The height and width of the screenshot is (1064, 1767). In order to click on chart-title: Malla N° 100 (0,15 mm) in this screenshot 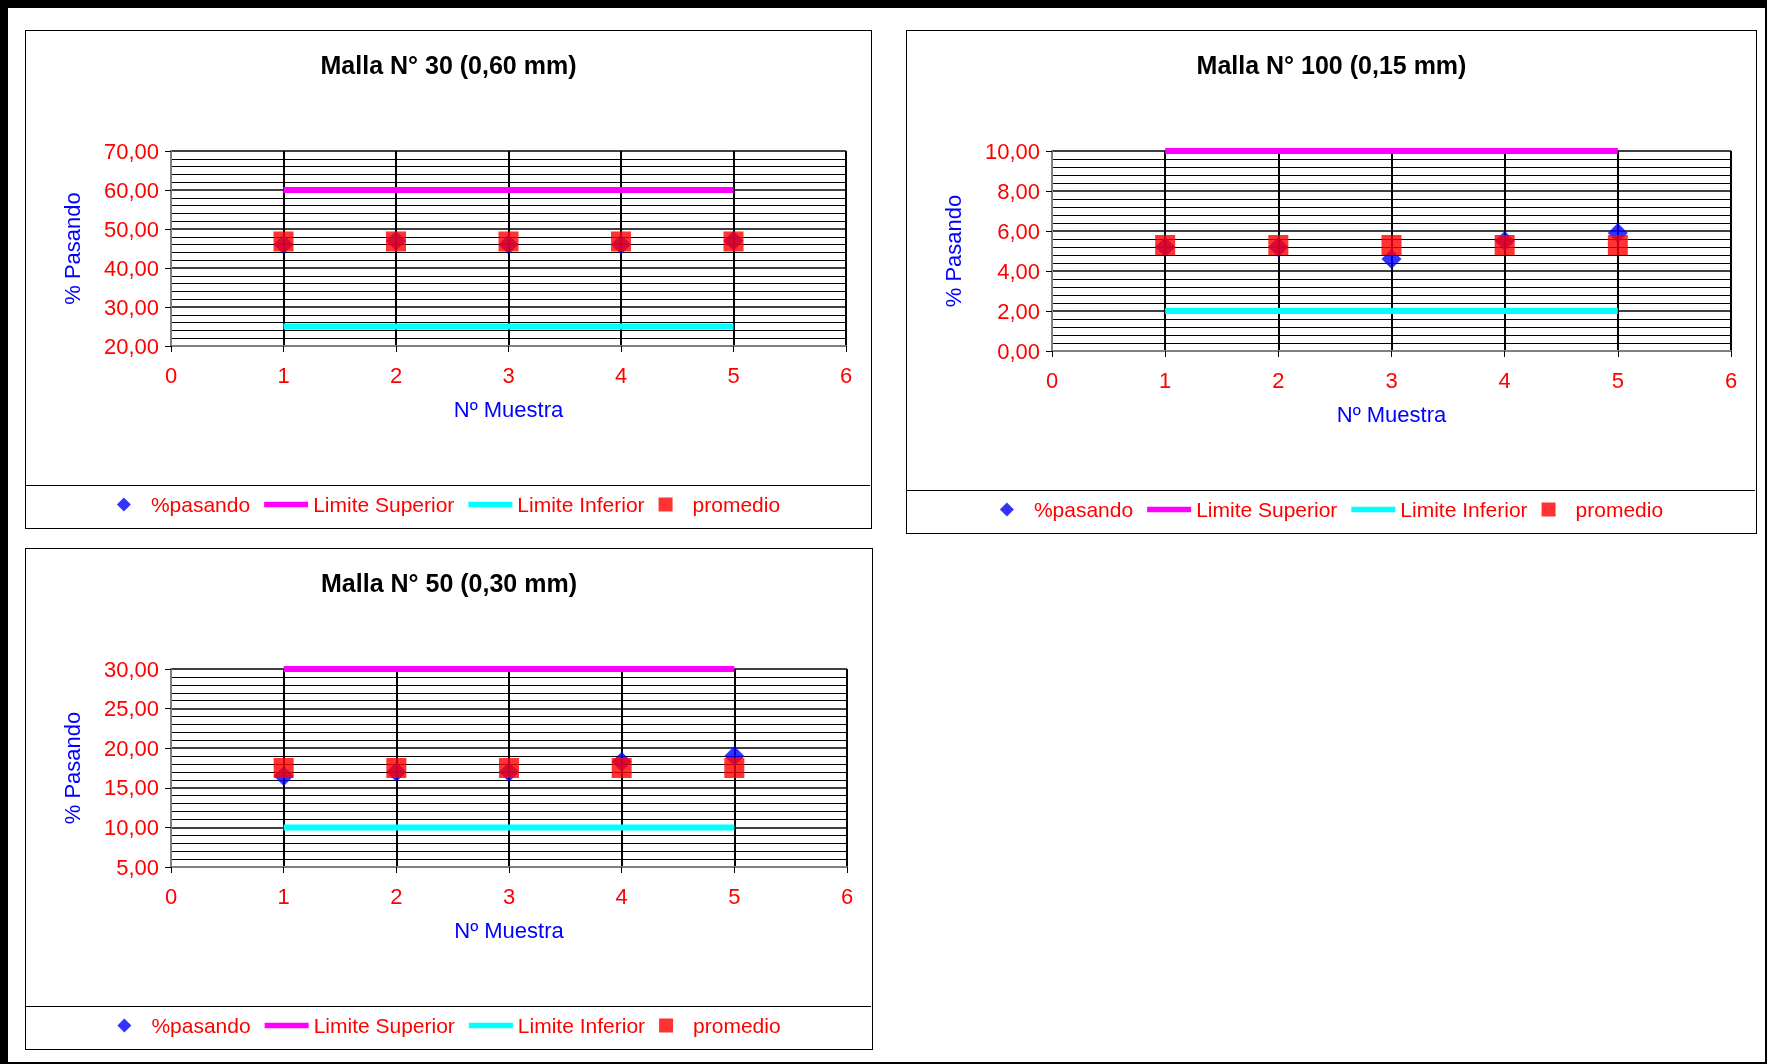, I will do `click(1331, 64)`.